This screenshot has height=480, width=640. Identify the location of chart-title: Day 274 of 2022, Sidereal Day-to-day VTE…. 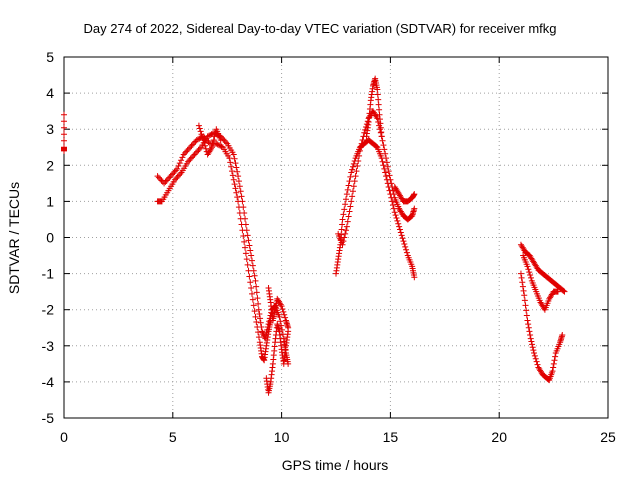
(320, 28).